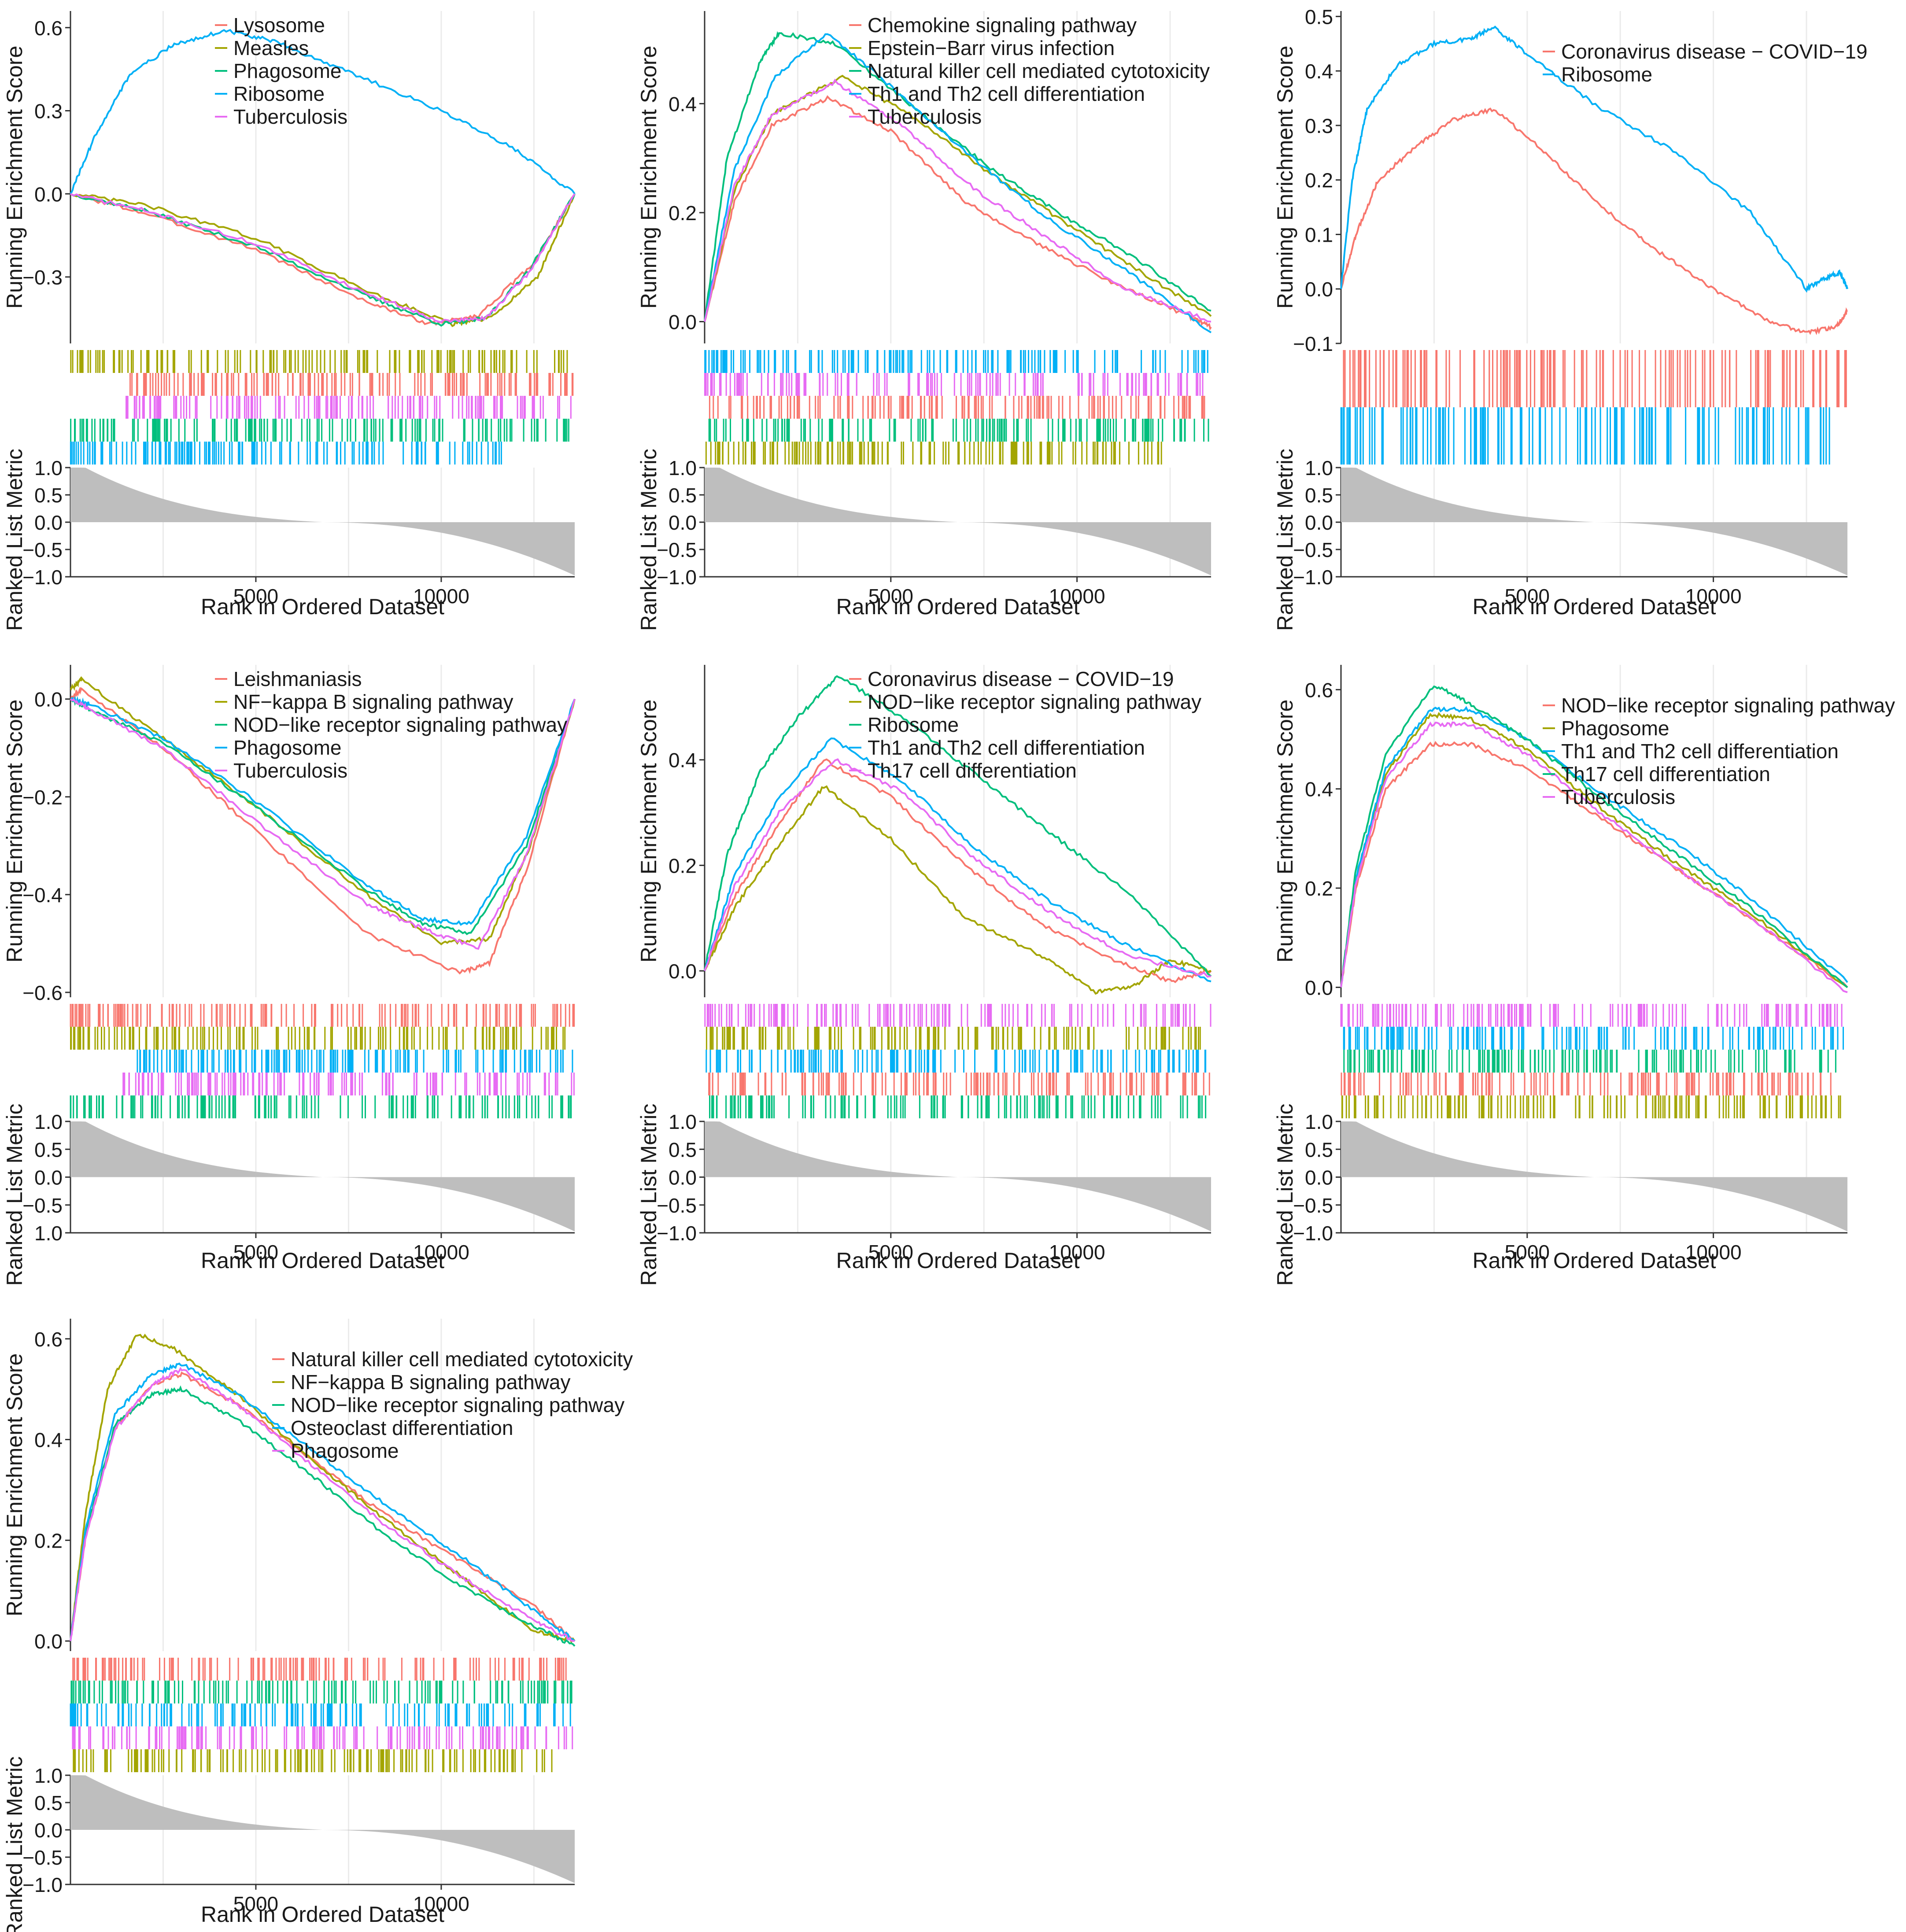  I want to click on legend-label: Th17 cell differentiation, so click(1666, 774).